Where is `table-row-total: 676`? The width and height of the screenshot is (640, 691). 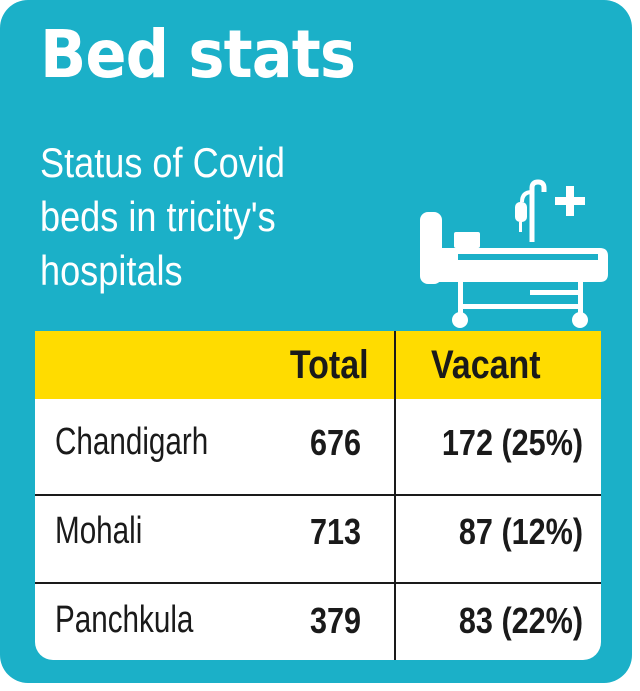
table-row-total: 676 is located at coordinates (335, 442).